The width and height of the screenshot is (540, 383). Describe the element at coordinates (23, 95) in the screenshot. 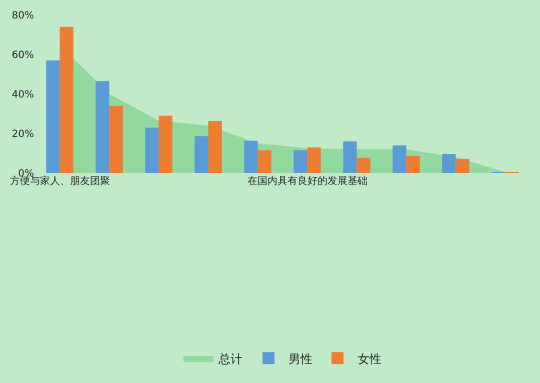

I see `y-tick-label: 40%` at that location.